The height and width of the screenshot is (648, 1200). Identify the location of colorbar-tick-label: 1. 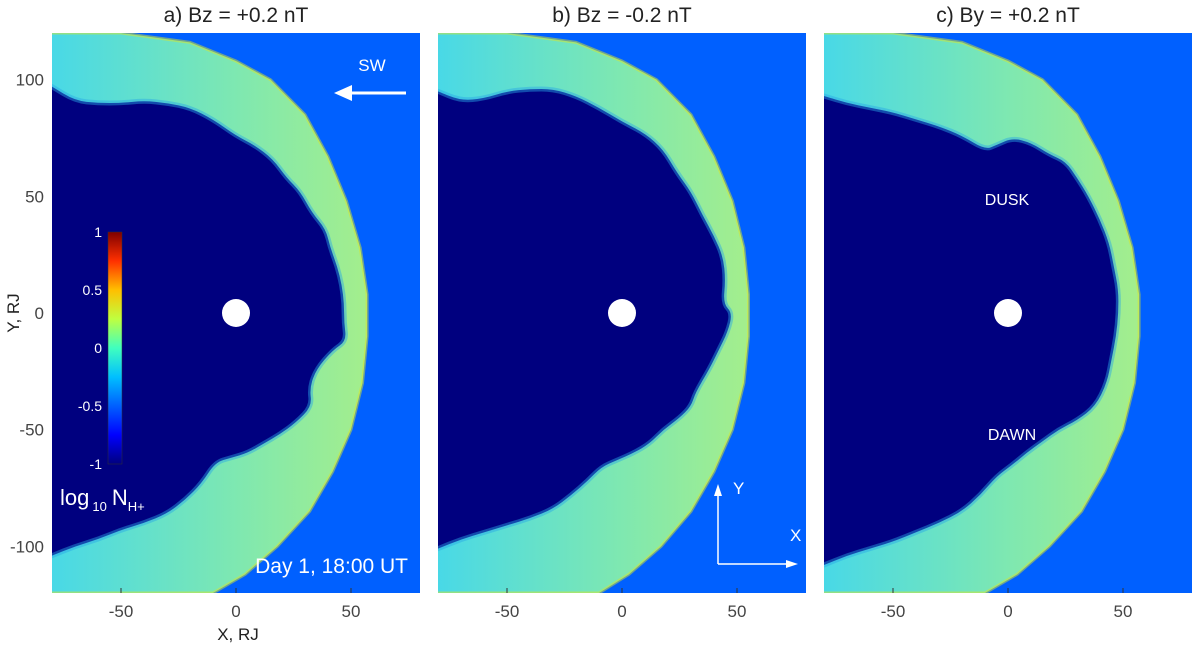
(98, 232).